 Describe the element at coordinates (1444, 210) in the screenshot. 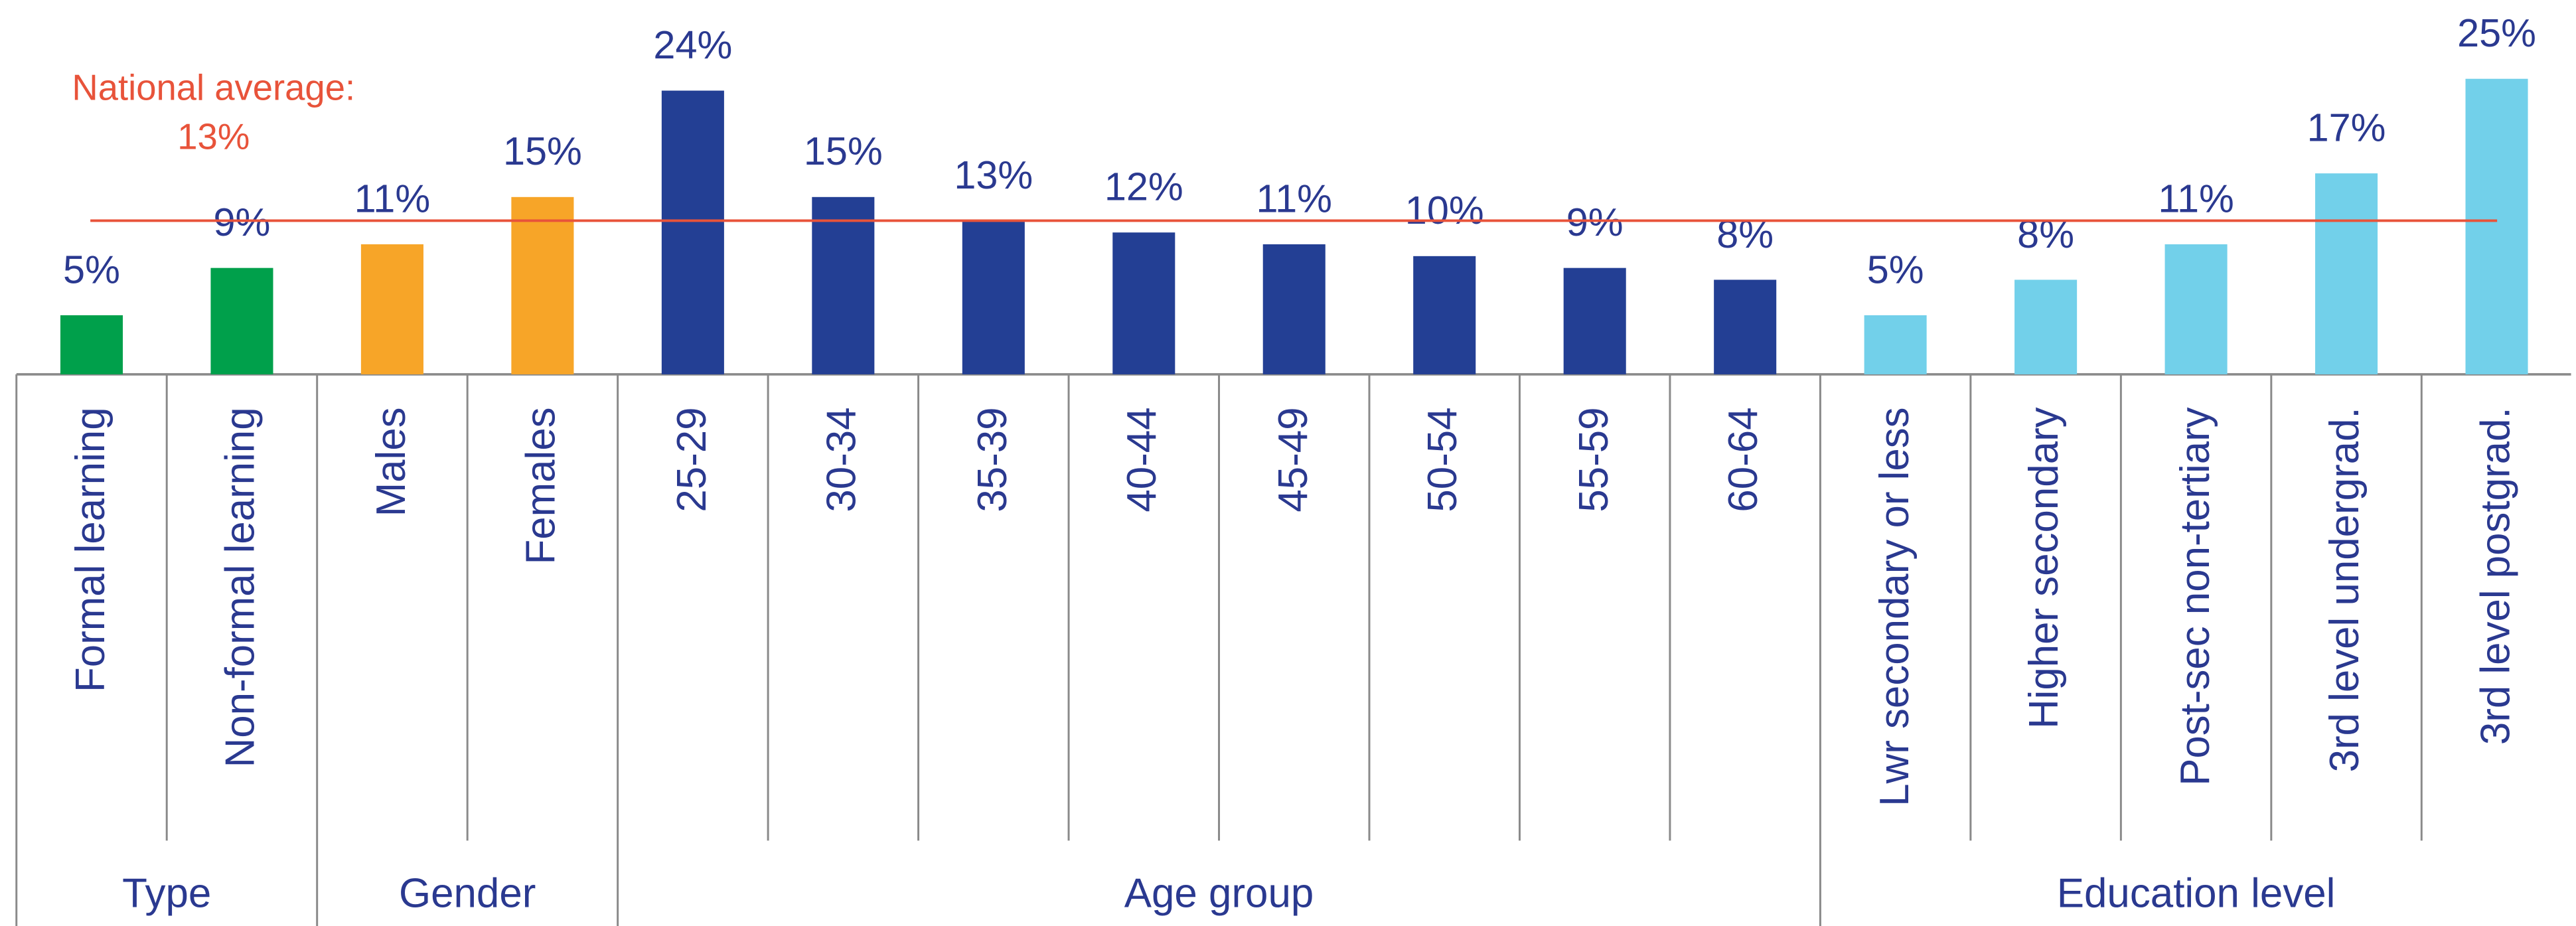

I see `value-label: 10%` at that location.